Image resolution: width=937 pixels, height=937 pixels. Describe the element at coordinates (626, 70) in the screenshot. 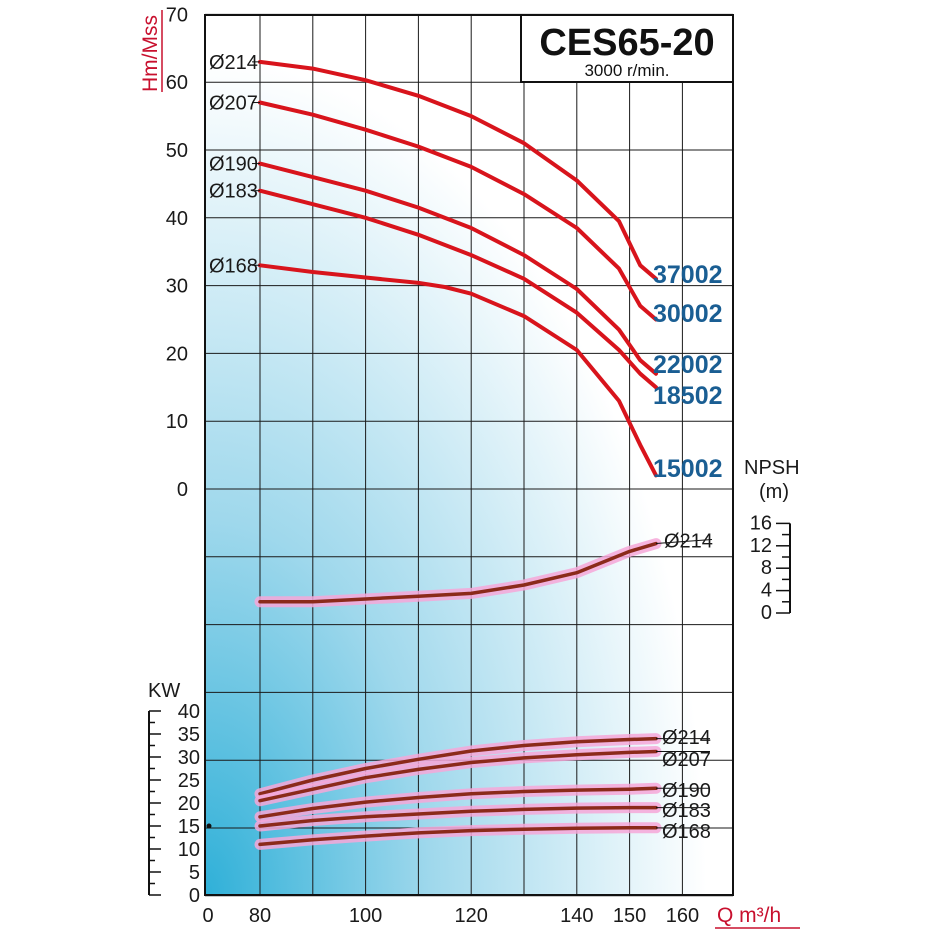

I see `chart-subtitle: 3000 r/min.` at that location.